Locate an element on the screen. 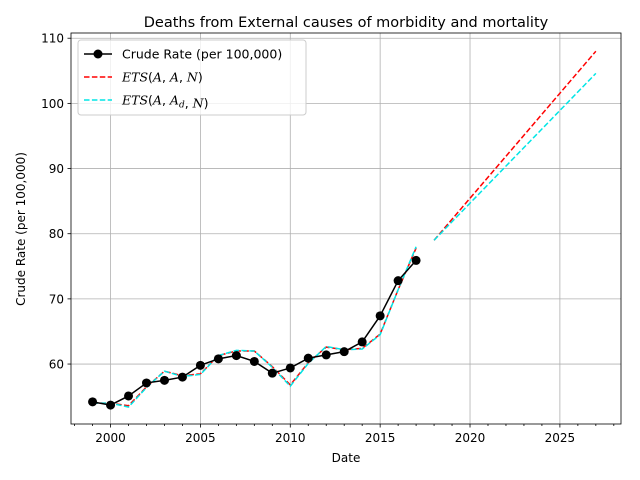  y-axis: 60 70 80 90 100 110 is located at coordinates (56, 202).